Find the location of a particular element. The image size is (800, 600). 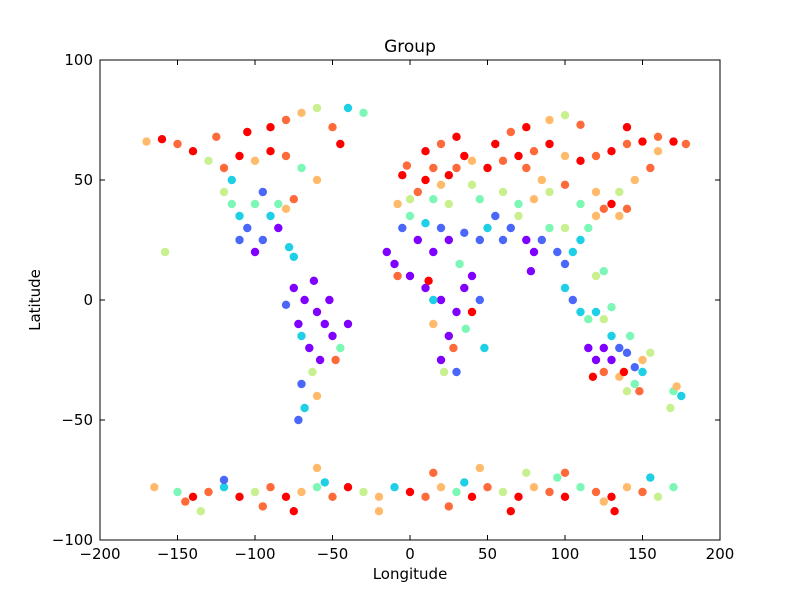

x-tick-label: 0 is located at coordinates (410, 554).